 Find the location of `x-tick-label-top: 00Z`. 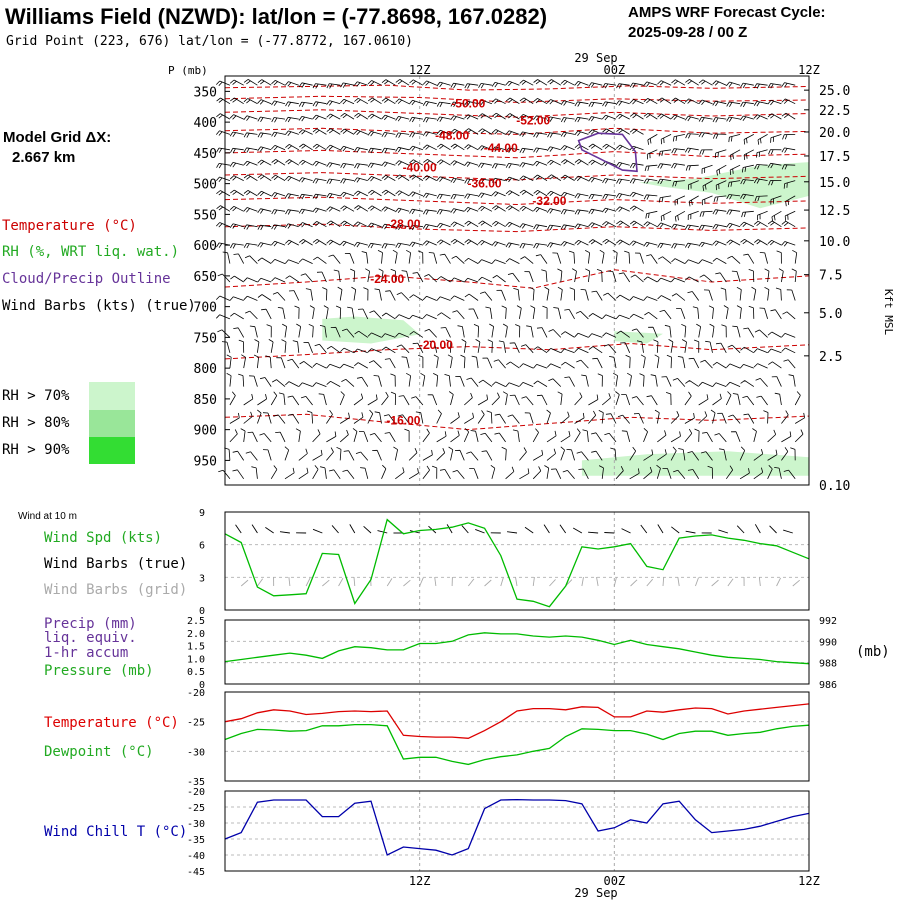

x-tick-label-top: 00Z is located at coordinates (614, 70).